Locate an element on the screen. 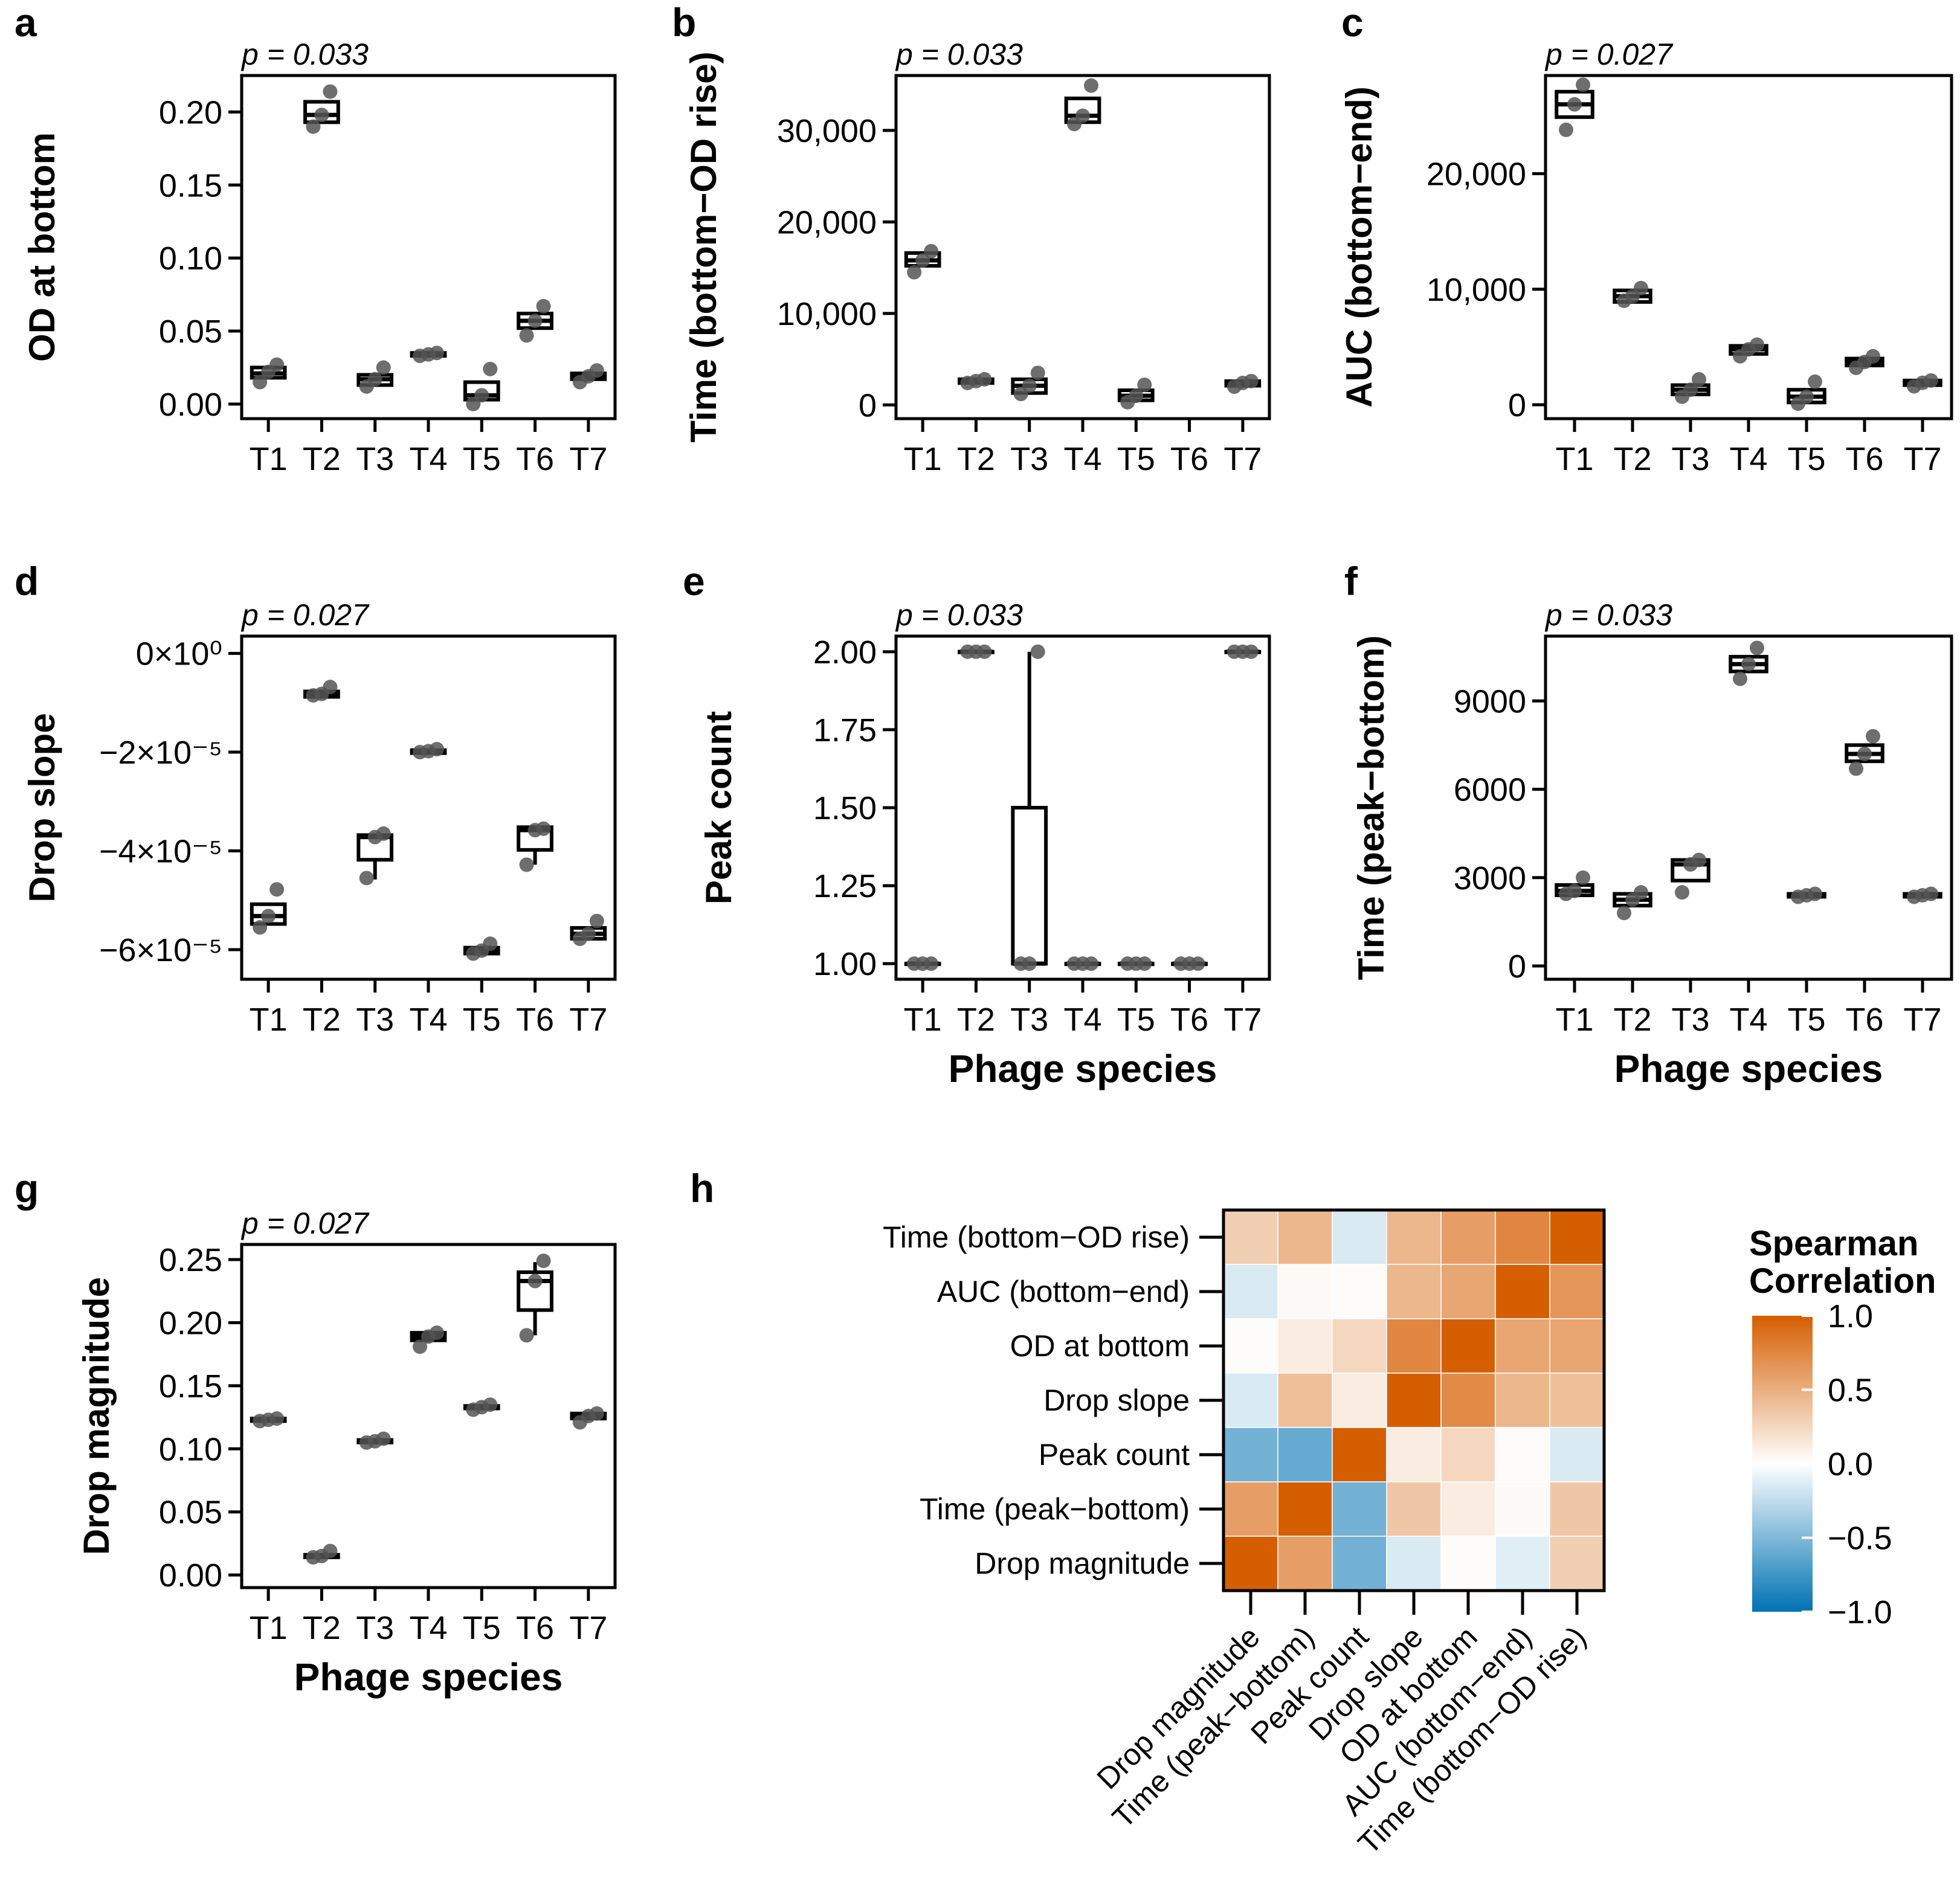 The width and height of the screenshot is (1960, 1883). panel-letter: a is located at coordinates (26, 22).